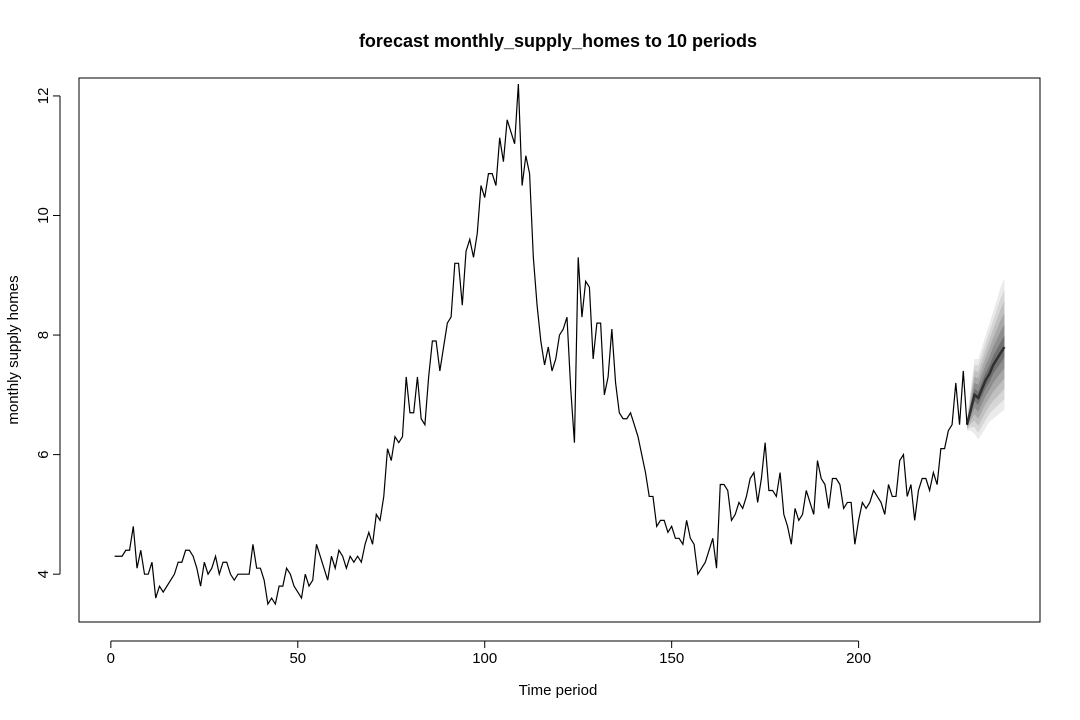 This screenshot has width=1080, height=720. I want to click on x-tick-label-100: 100, so click(484, 658).